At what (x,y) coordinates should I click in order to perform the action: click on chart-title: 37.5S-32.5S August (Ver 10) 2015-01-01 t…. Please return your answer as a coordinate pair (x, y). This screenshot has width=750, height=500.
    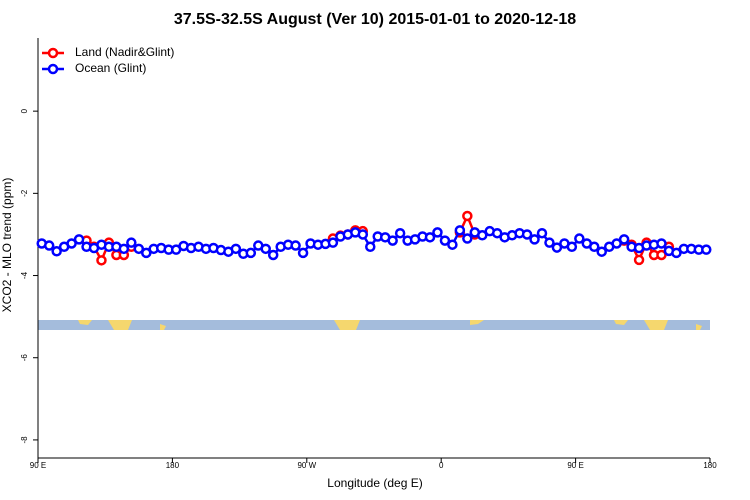
    Looking at the image, I should click on (375, 19).